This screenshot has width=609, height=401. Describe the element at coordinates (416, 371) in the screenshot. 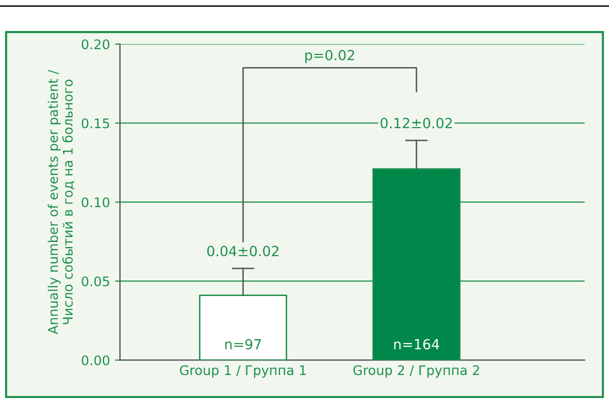

I see `x-tick-label: Group 2 / Группа 2` at that location.